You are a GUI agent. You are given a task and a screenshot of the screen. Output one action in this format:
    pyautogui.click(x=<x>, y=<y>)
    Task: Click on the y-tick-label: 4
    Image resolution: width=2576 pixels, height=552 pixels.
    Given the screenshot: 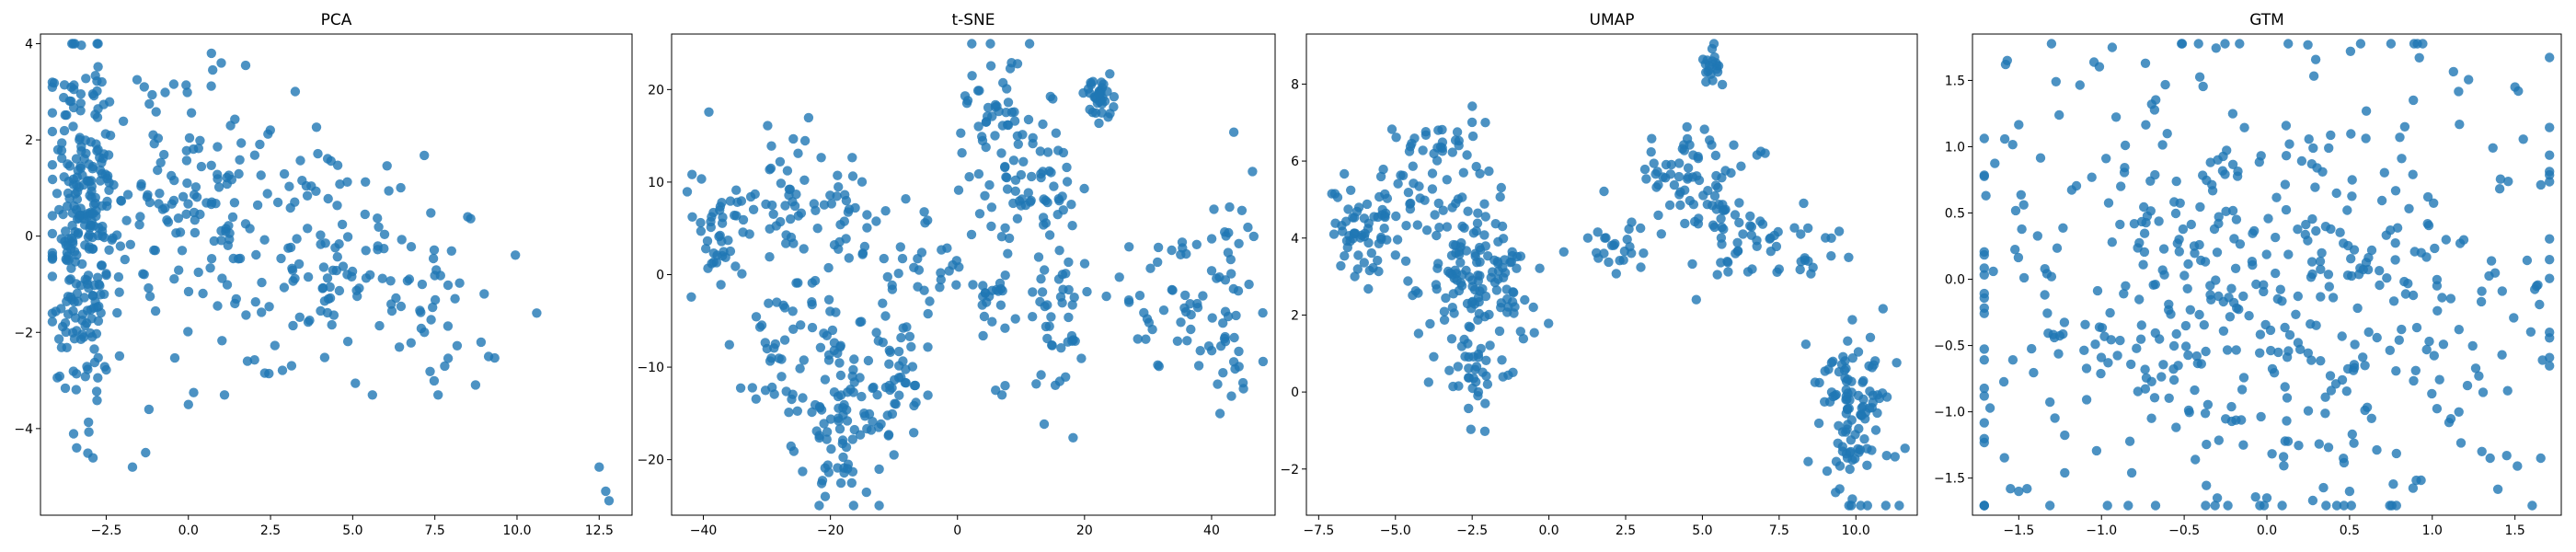 What is the action you would take?
    pyautogui.click(x=1295, y=240)
    